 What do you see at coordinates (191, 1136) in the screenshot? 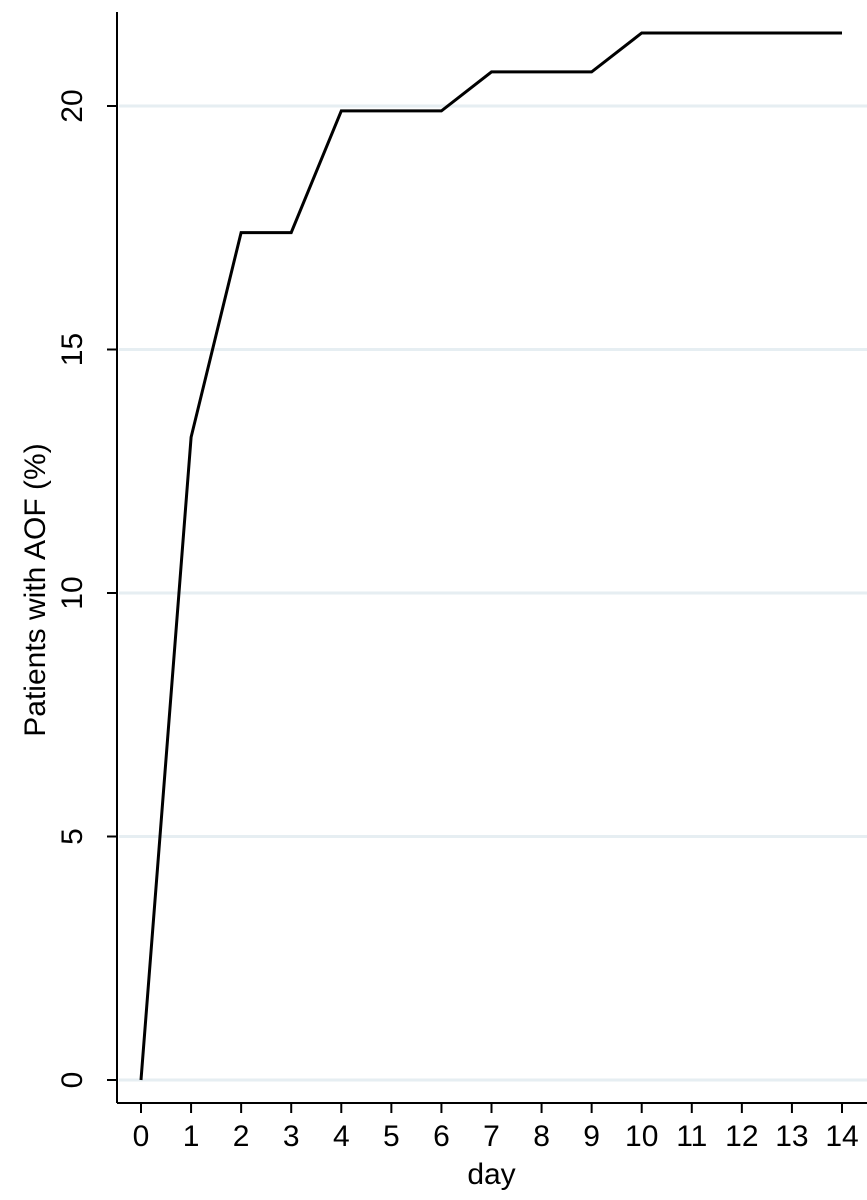
I see `x-tick-label-1: 1` at bounding box center [191, 1136].